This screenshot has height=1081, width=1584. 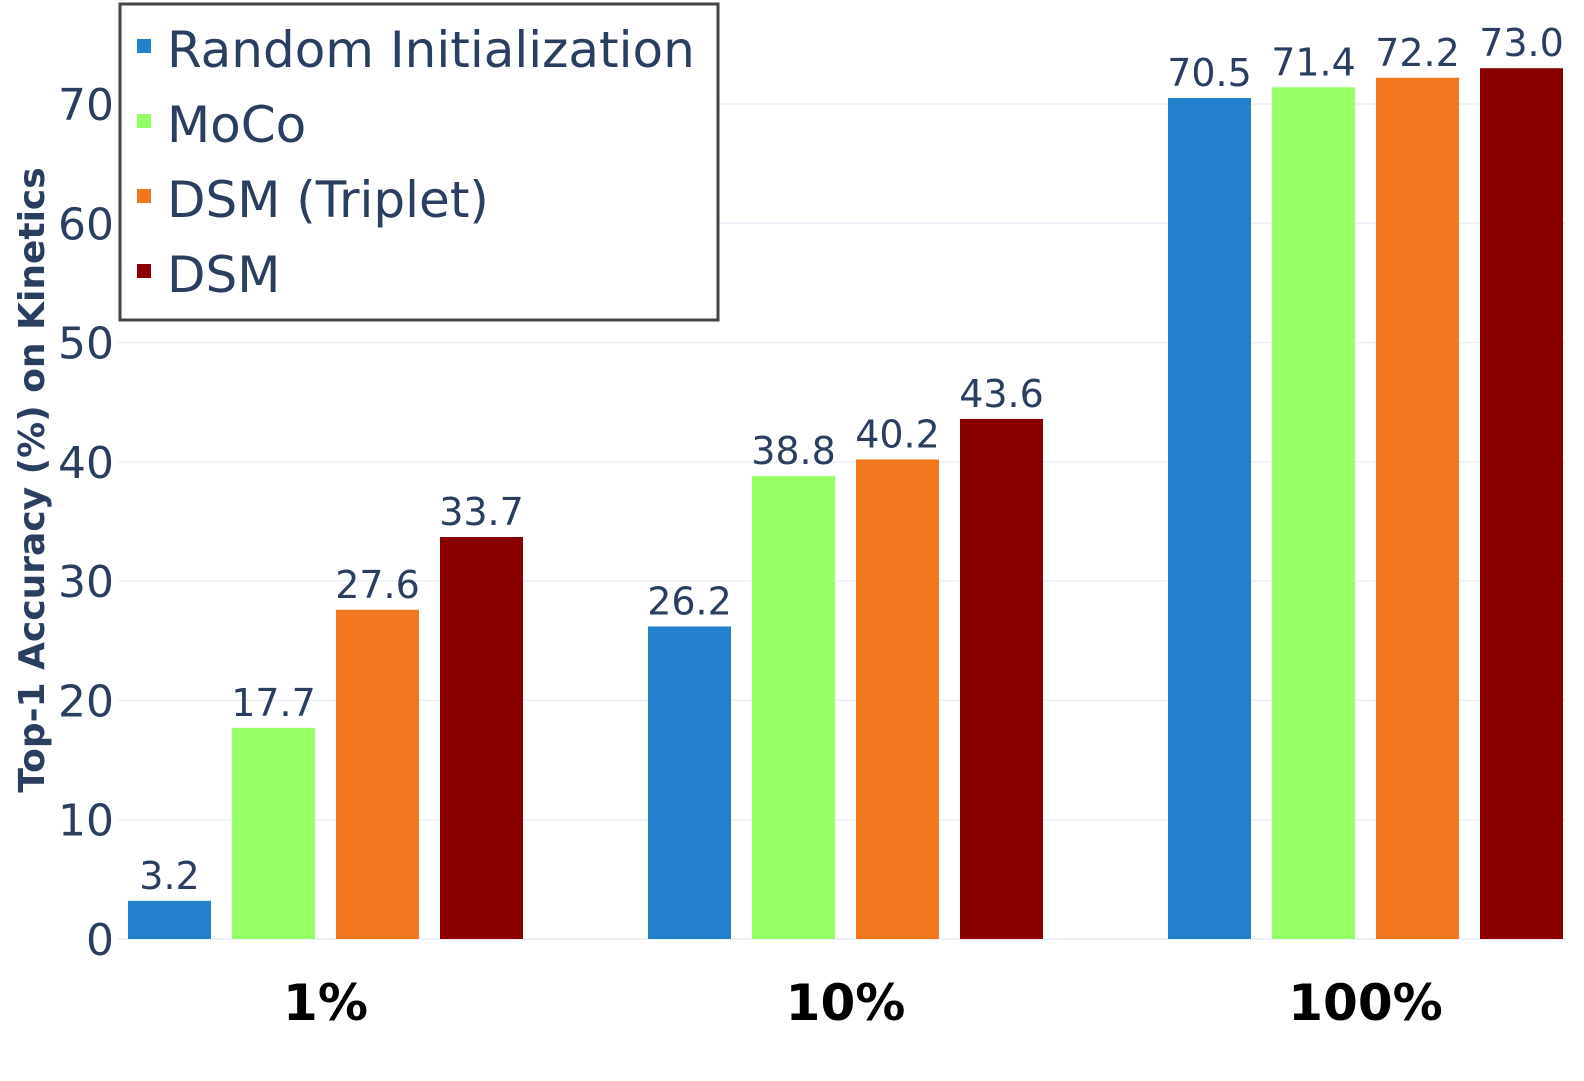 What do you see at coordinates (1365, 1003) in the screenshot?
I see `x-category-label: 100%` at bounding box center [1365, 1003].